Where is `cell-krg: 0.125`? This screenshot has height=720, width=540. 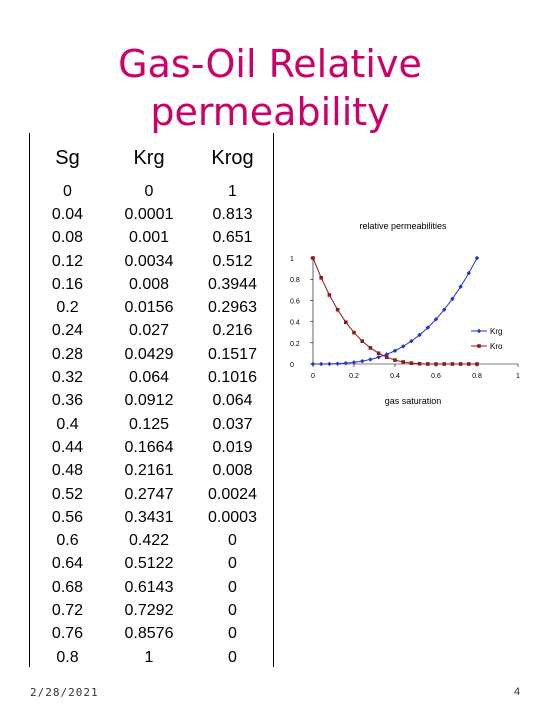 cell-krg: 0.125 is located at coordinates (149, 424).